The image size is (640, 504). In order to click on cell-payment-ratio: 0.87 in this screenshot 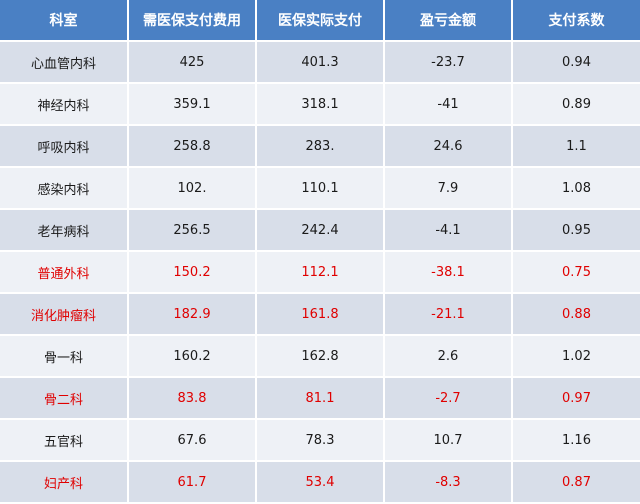, I will do `click(576, 482)`.